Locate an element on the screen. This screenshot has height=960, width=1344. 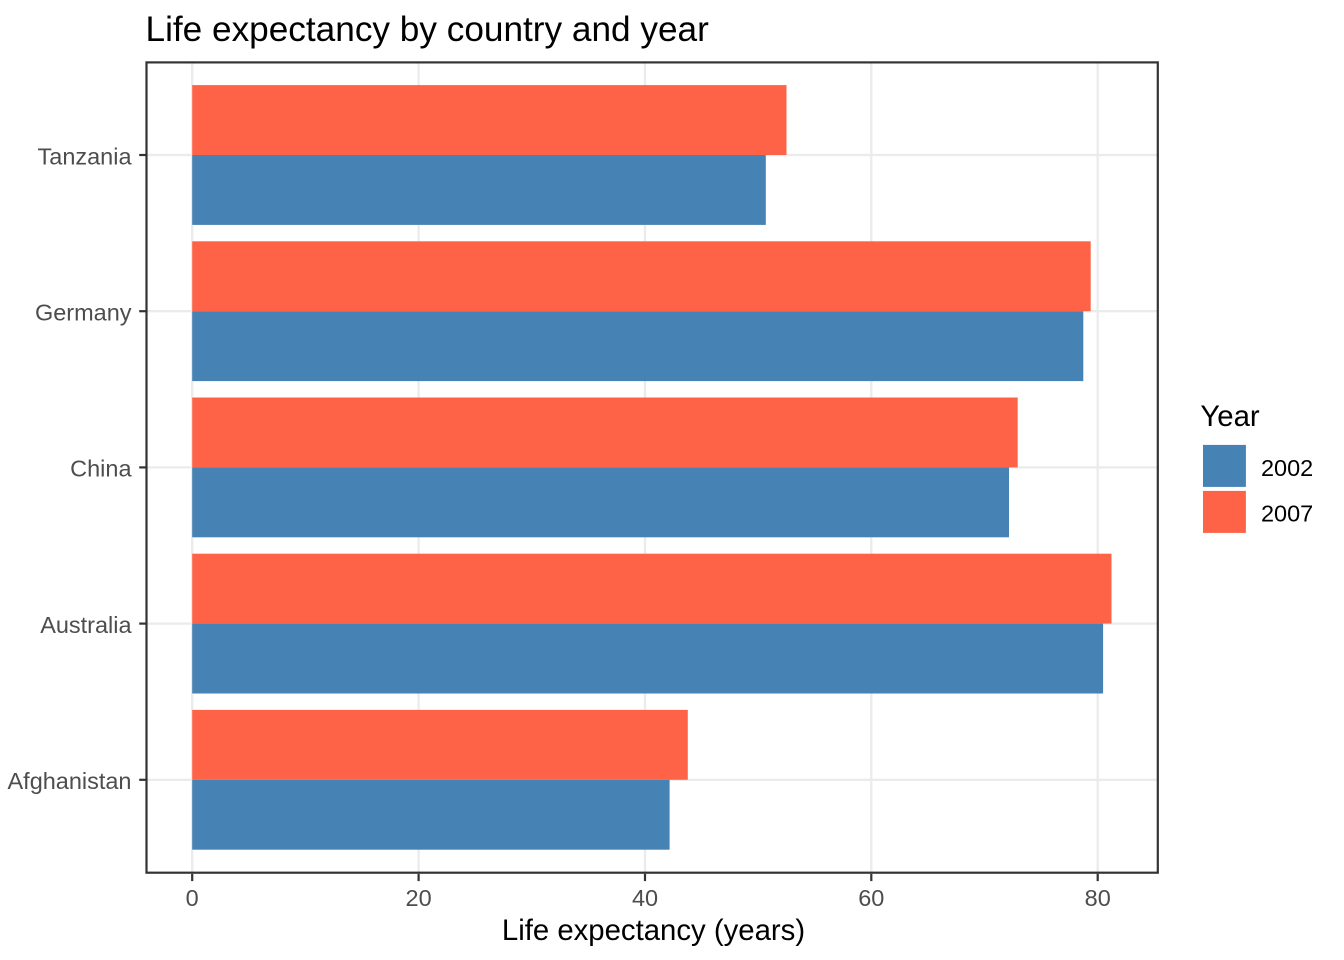
svg-text: Life expectancy (years) is located at coordinates (653, 930).